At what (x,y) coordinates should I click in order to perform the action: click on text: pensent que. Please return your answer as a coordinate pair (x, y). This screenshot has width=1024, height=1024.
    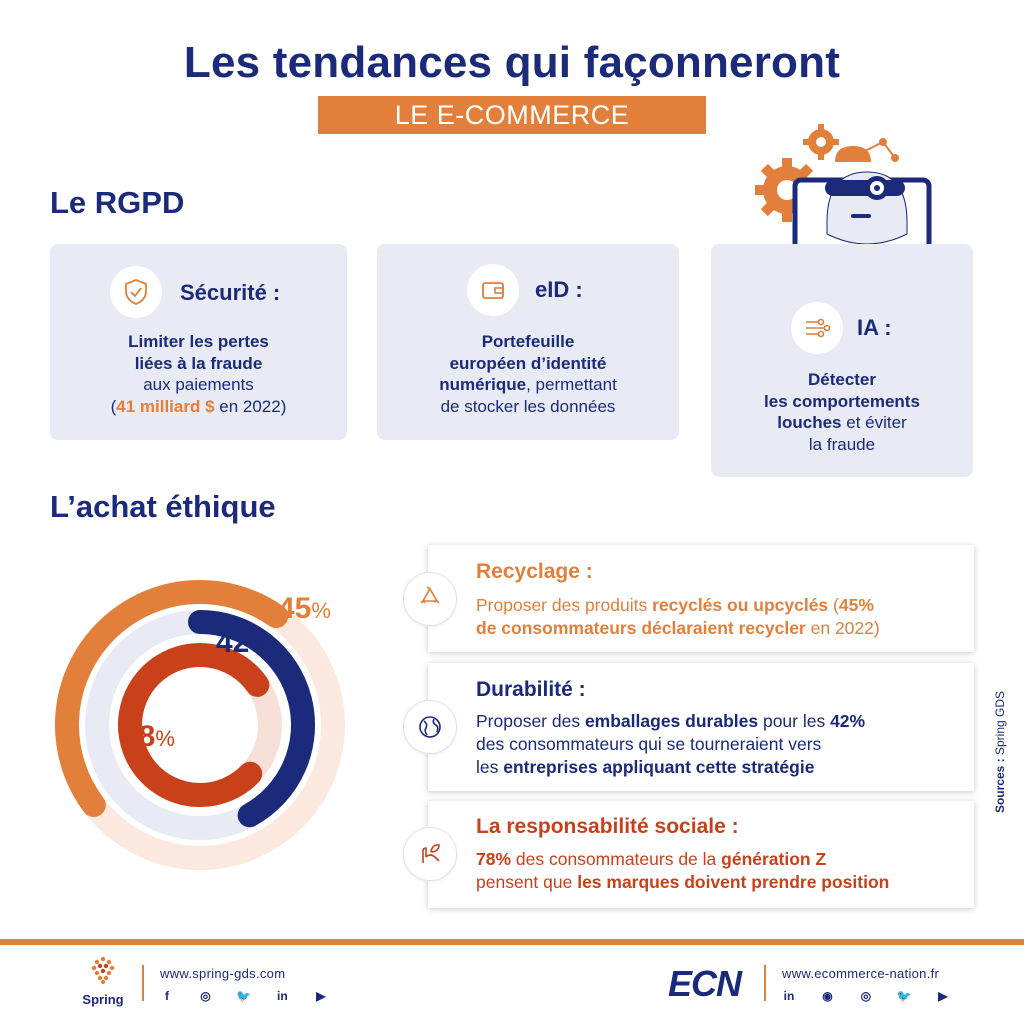
    Looking at the image, I should click on (527, 882).